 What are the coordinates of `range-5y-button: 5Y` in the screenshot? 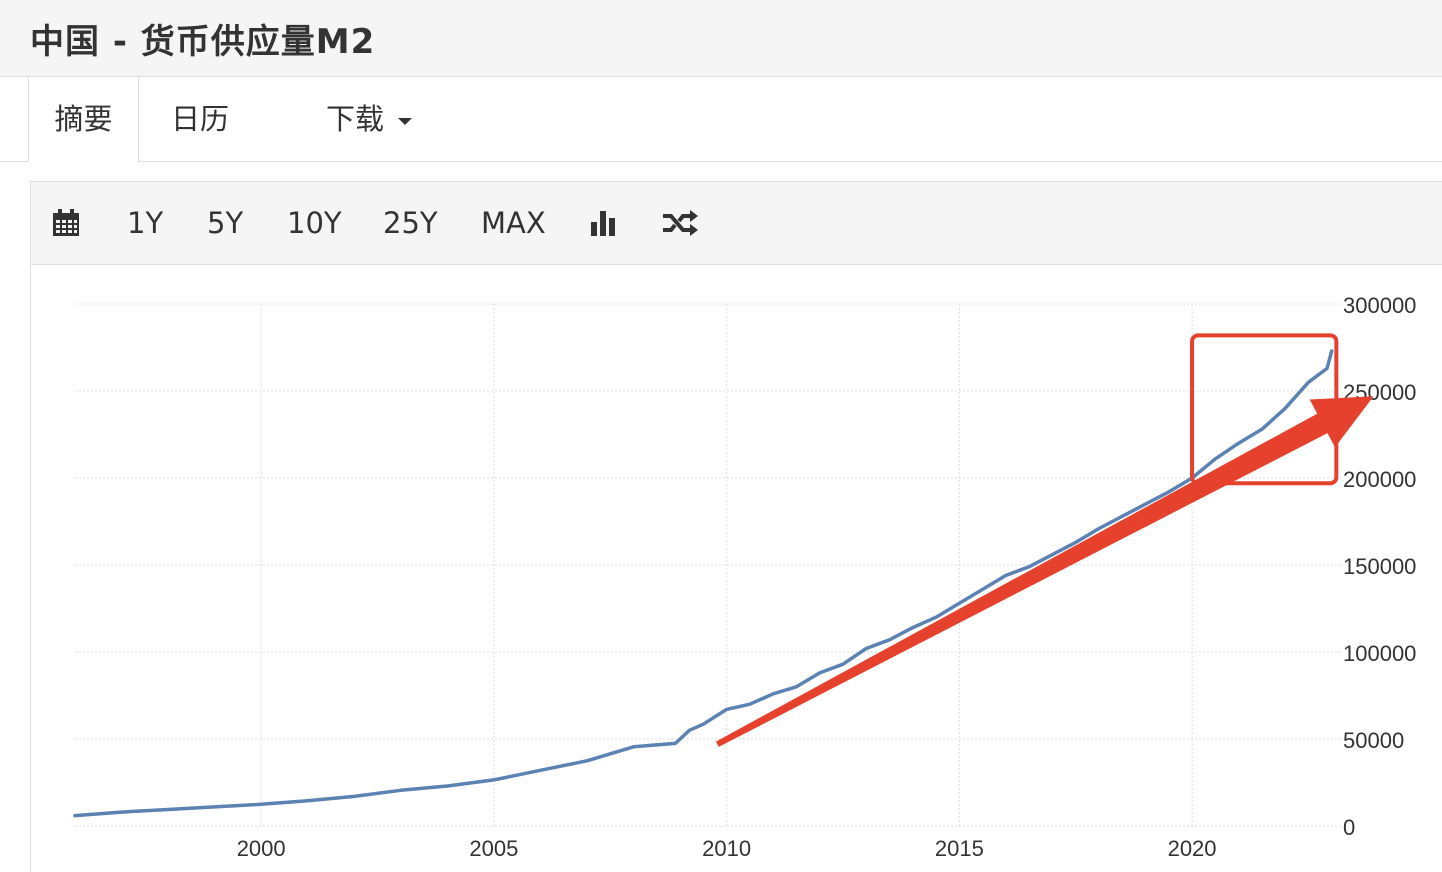 It's located at (225, 223).